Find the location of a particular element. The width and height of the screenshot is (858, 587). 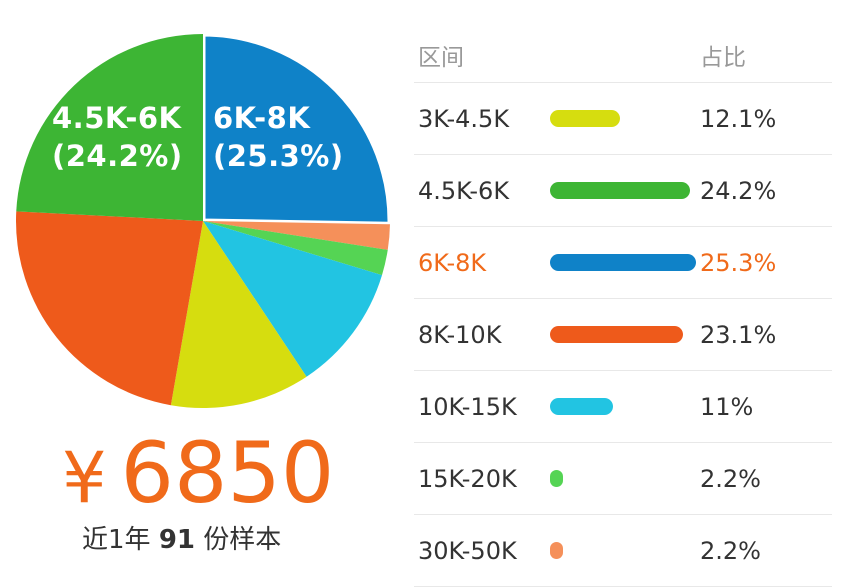

table-row: 10K-15K 11% is located at coordinates (623, 407).